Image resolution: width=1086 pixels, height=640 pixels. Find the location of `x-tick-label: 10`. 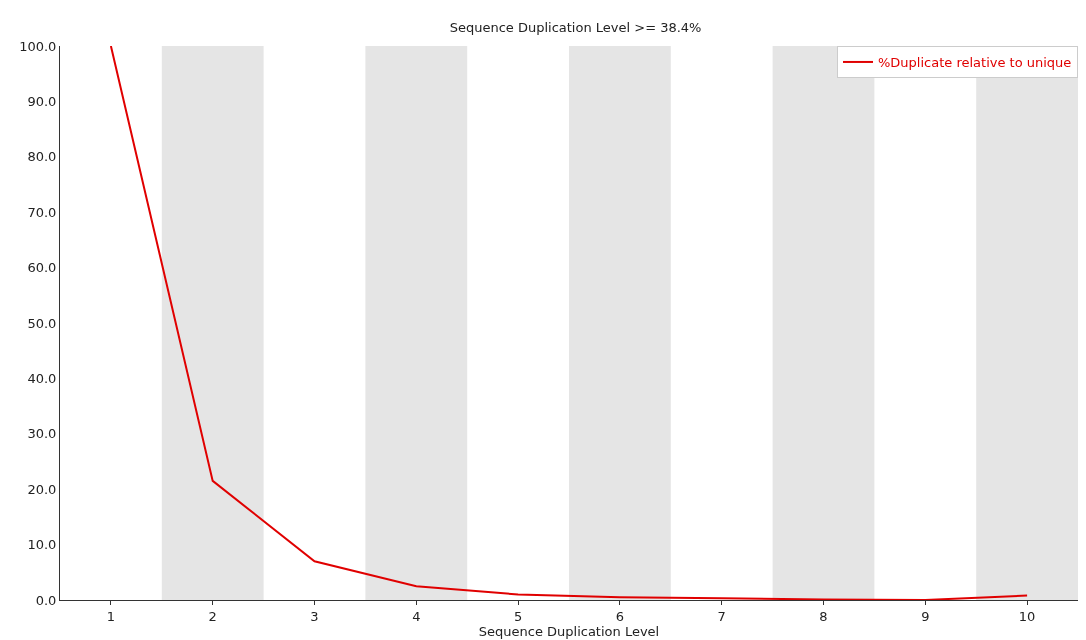

x-tick-label: 10 is located at coordinates (1027, 616).